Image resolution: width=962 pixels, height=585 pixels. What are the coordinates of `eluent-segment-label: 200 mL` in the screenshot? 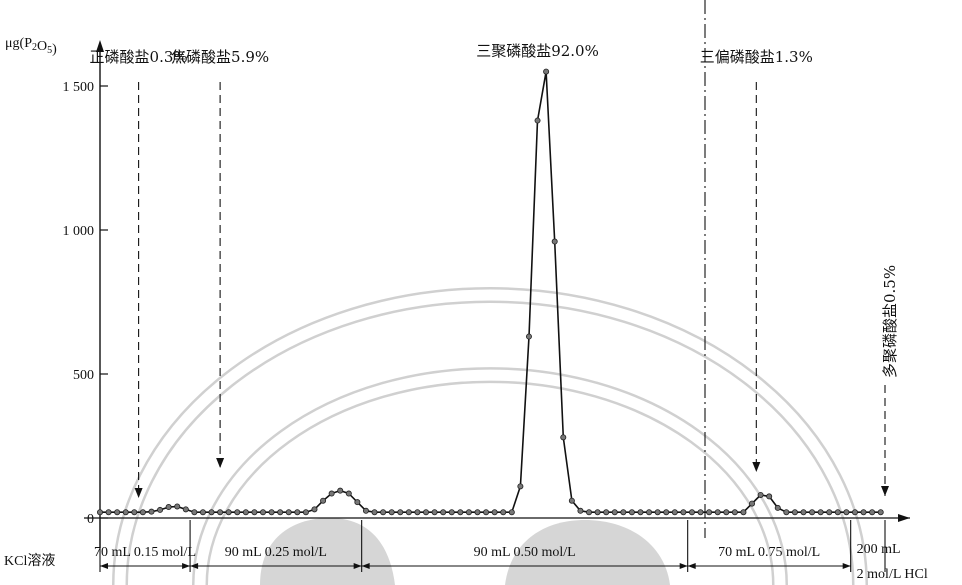 It's located at (879, 549).